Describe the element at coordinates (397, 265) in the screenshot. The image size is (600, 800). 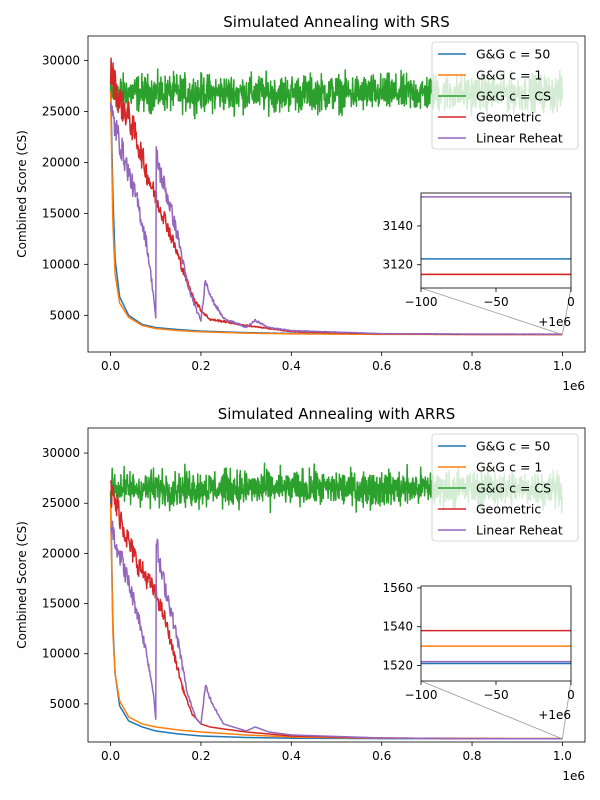
I see `inset-y-tick-label: 3120` at that location.